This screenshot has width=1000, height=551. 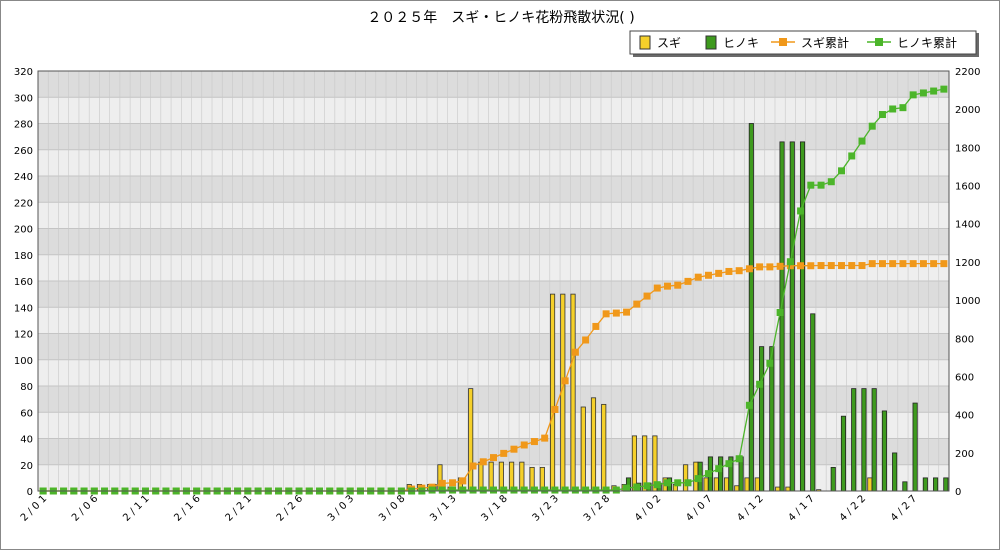 What do you see at coordinates (546, 508) in the screenshot?
I see `x-tick-label: 3 / 2 3` at bounding box center [546, 508].